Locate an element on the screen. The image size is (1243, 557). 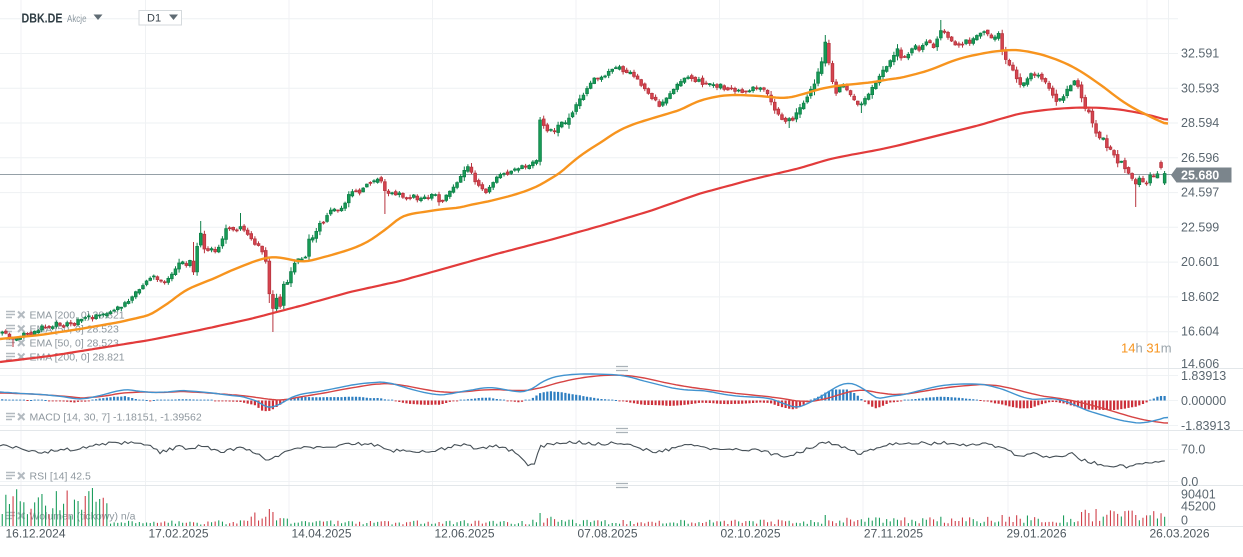
svg-text: 17.02.2025 is located at coordinates (178, 534).